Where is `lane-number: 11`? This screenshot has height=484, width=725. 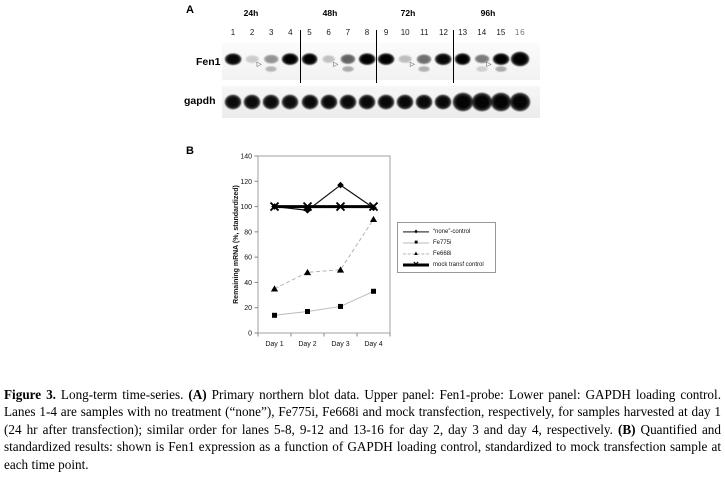
lane-number: 11 is located at coordinates (424, 32).